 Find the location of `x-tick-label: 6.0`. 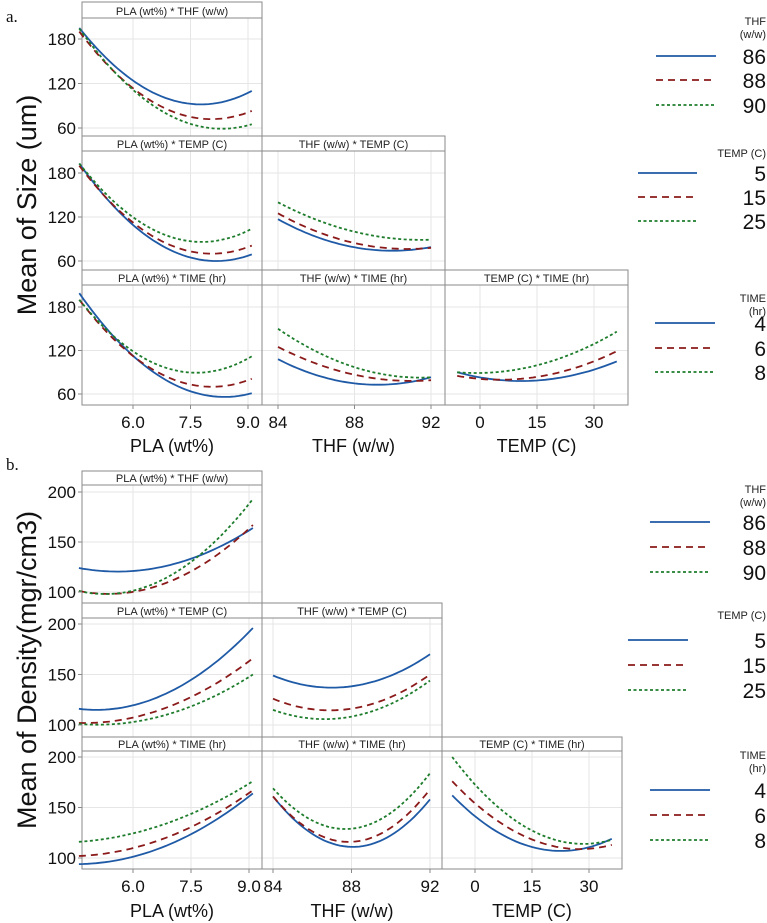

x-tick-label: 6.0 is located at coordinates (133, 886).